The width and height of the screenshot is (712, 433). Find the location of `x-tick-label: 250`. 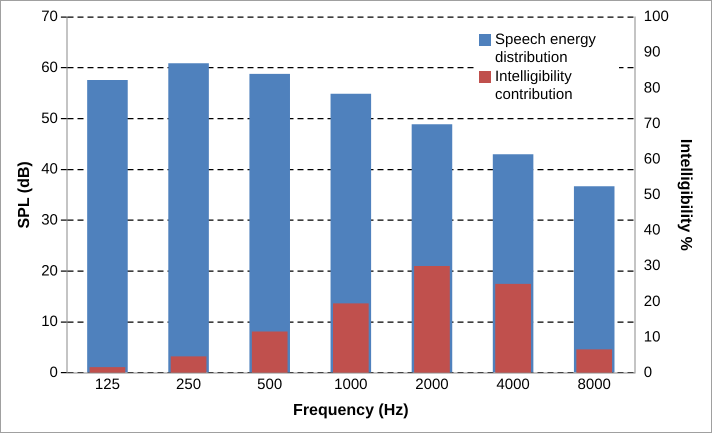

x-tick-label: 250 is located at coordinates (189, 384).